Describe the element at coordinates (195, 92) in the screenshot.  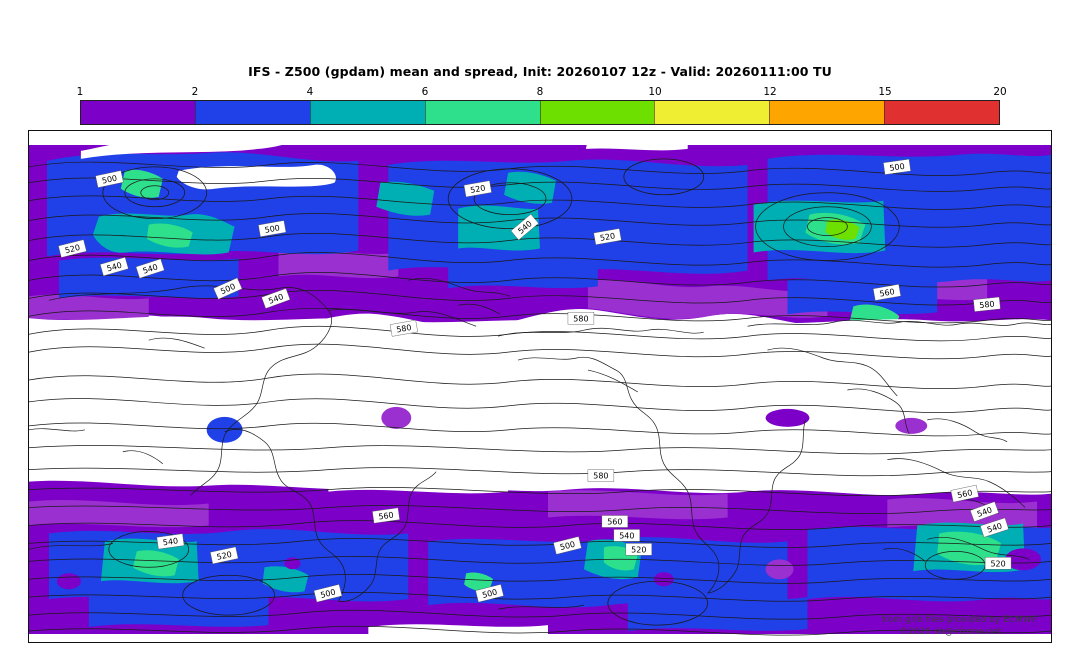
I see `colorbar-tick-2: 2` at that location.